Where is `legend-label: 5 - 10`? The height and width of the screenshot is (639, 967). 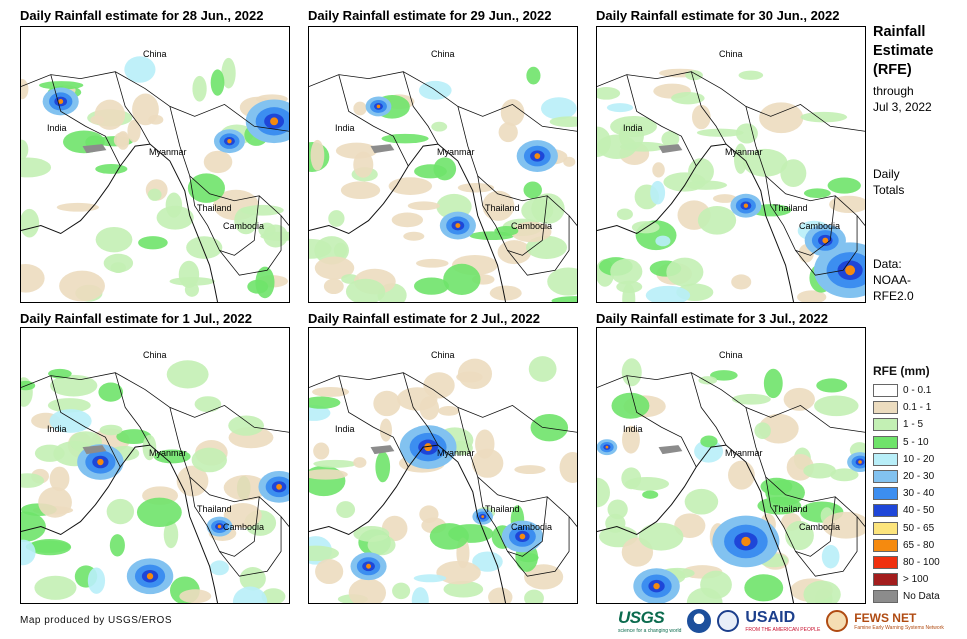
legend-label: 5 - 10 is located at coordinates (916, 442).